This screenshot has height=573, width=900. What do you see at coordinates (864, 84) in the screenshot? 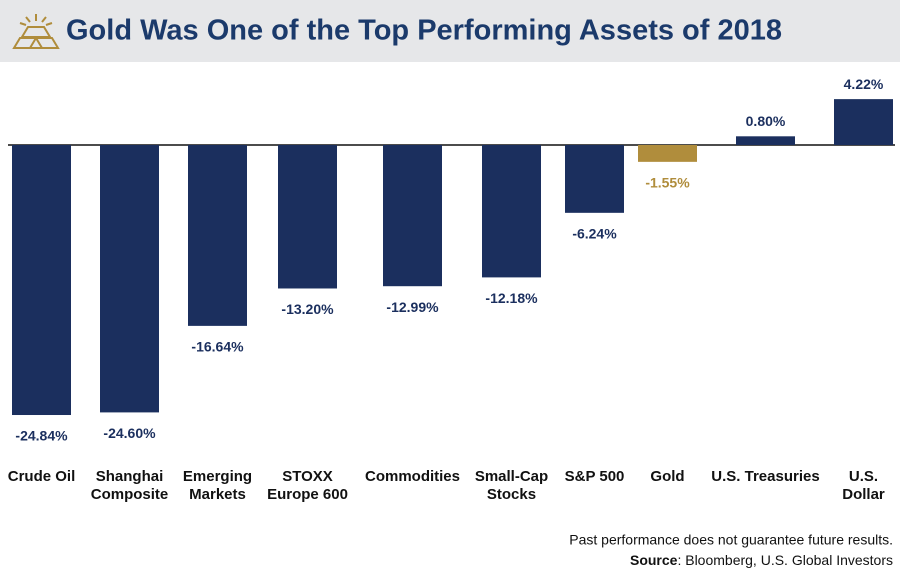
I see `value-label: 4.22%` at bounding box center [864, 84].